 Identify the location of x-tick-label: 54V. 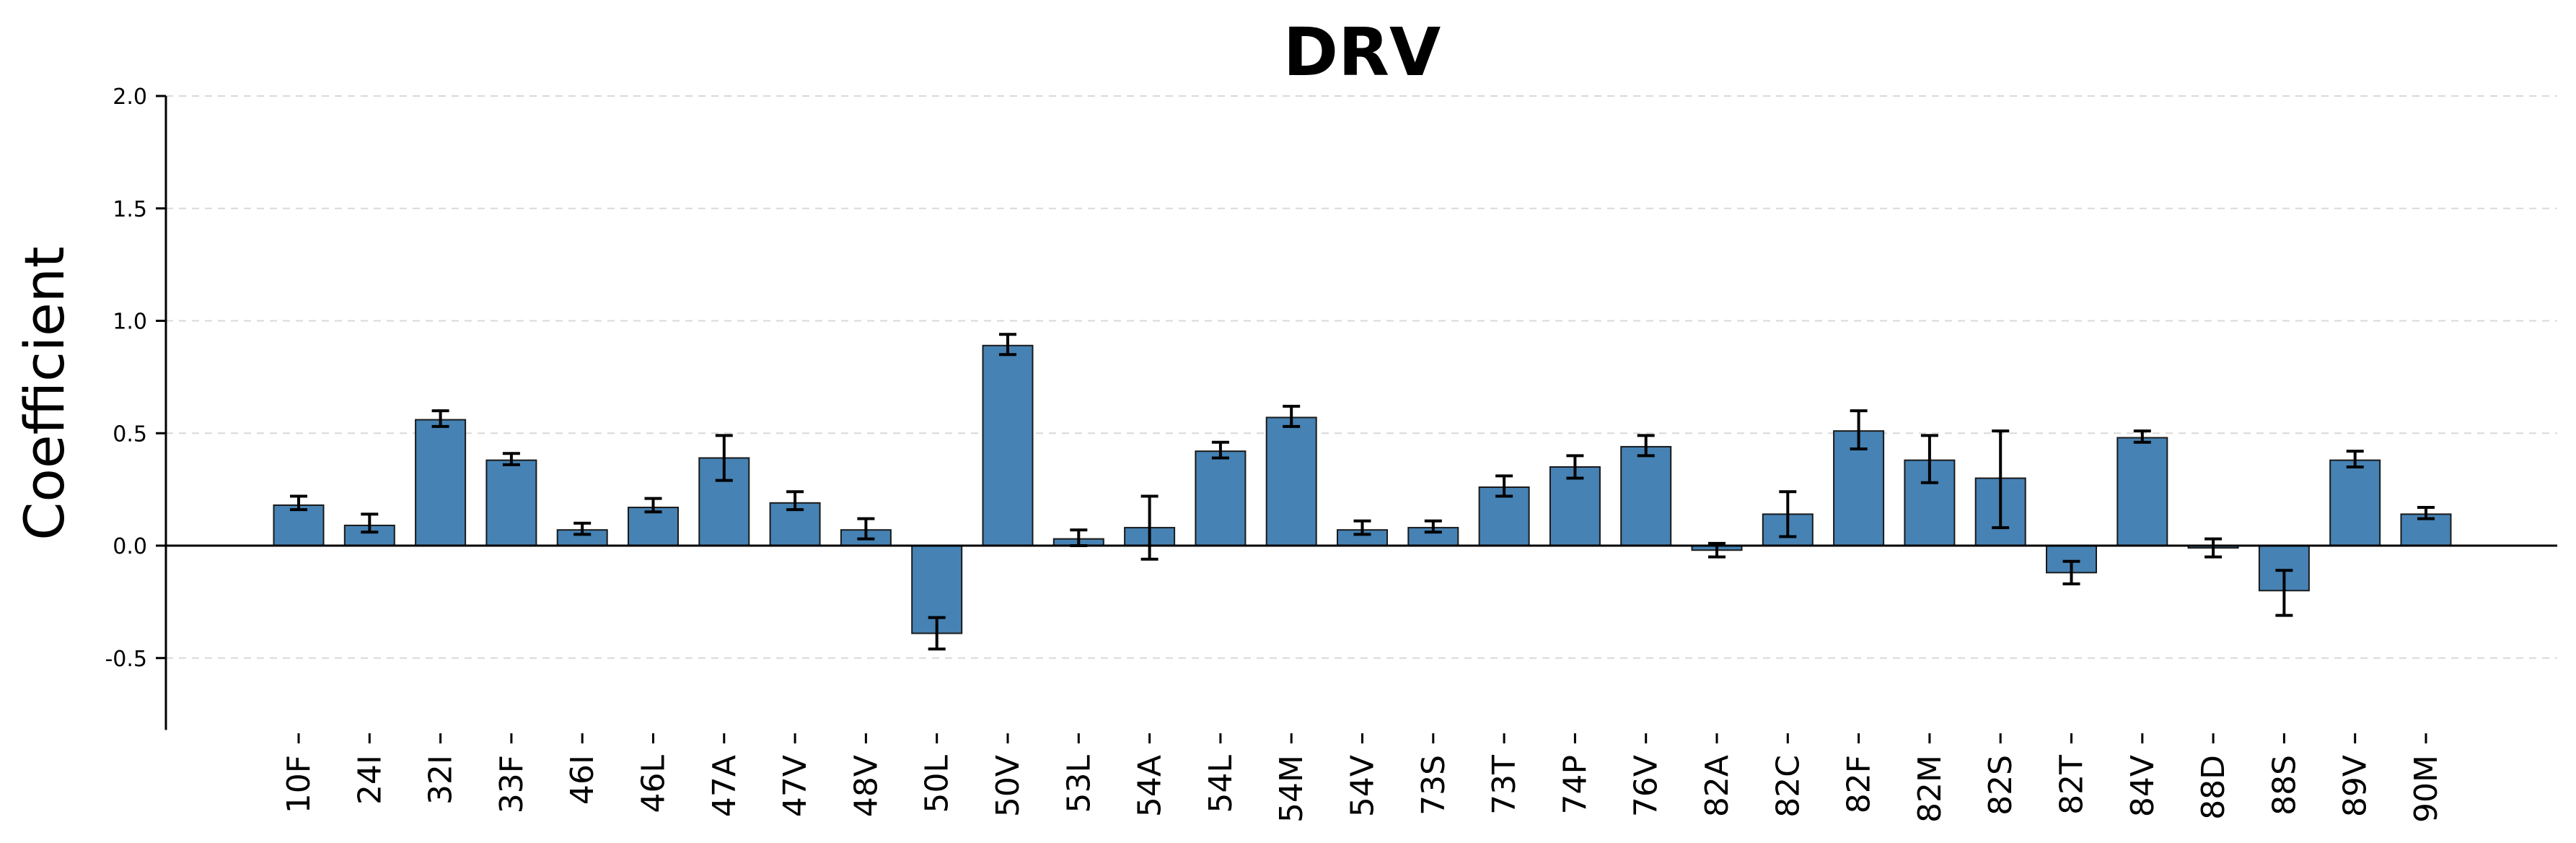
(1363, 786).